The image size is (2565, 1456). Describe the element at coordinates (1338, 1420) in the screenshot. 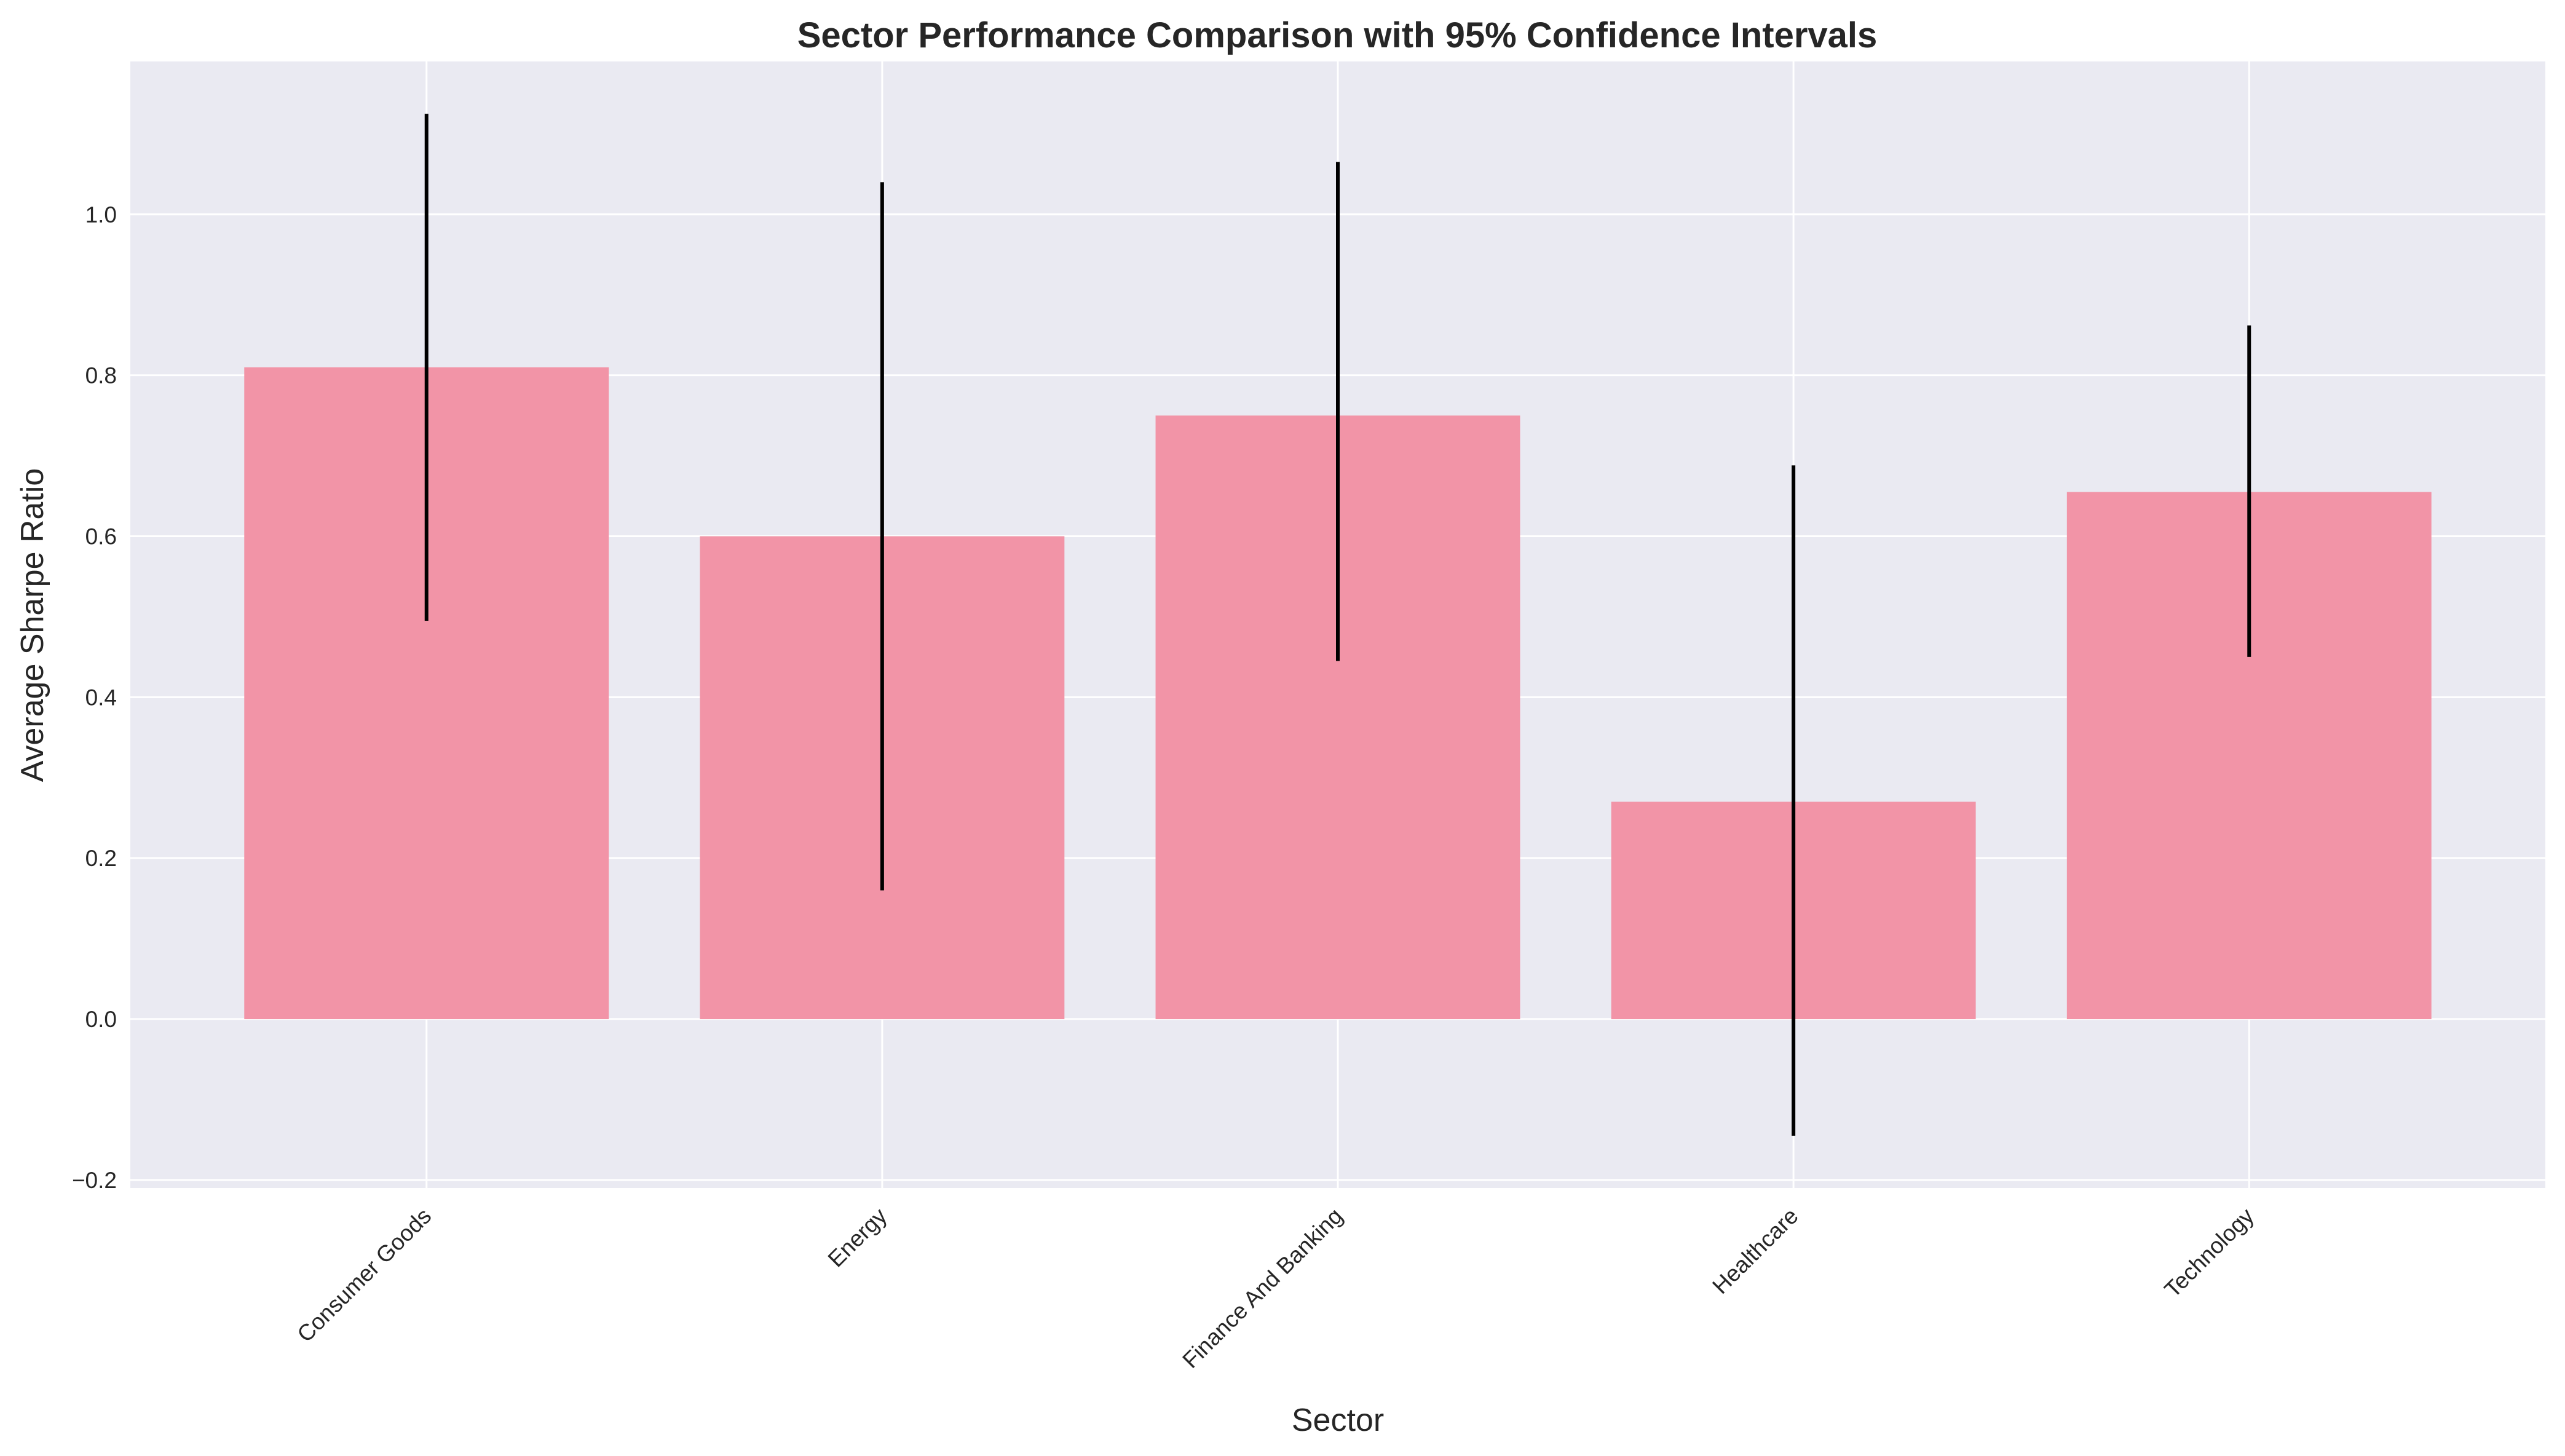

I see `x-axis-label: Sector` at that location.